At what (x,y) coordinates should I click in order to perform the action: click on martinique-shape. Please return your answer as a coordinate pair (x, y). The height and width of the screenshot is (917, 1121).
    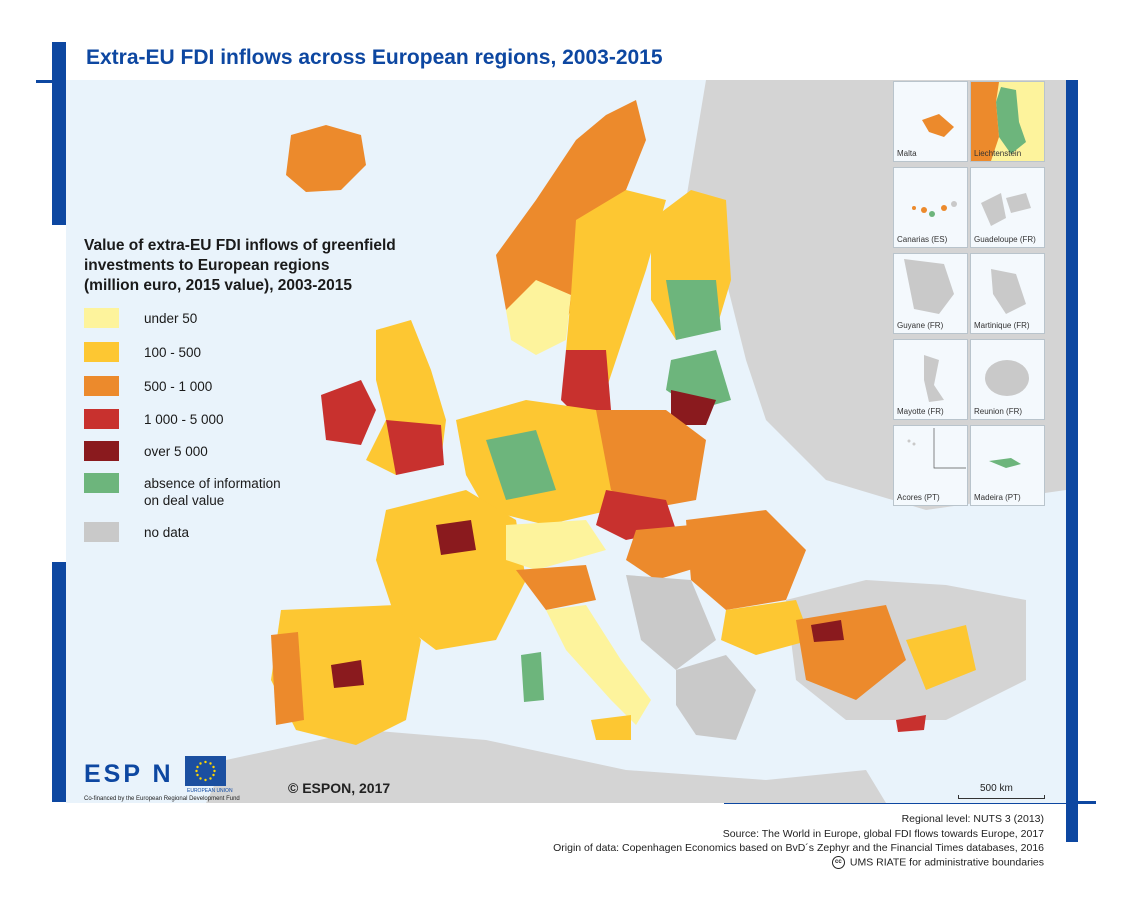
    Looking at the image, I should click on (1008, 291).